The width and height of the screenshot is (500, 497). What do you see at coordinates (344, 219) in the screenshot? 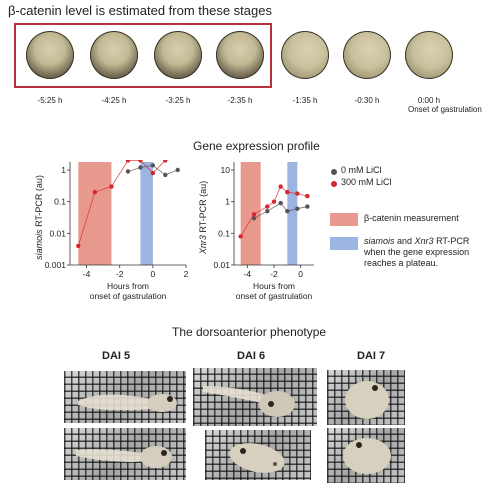
I see `legend-beta-swatch` at bounding box center [344, 219].